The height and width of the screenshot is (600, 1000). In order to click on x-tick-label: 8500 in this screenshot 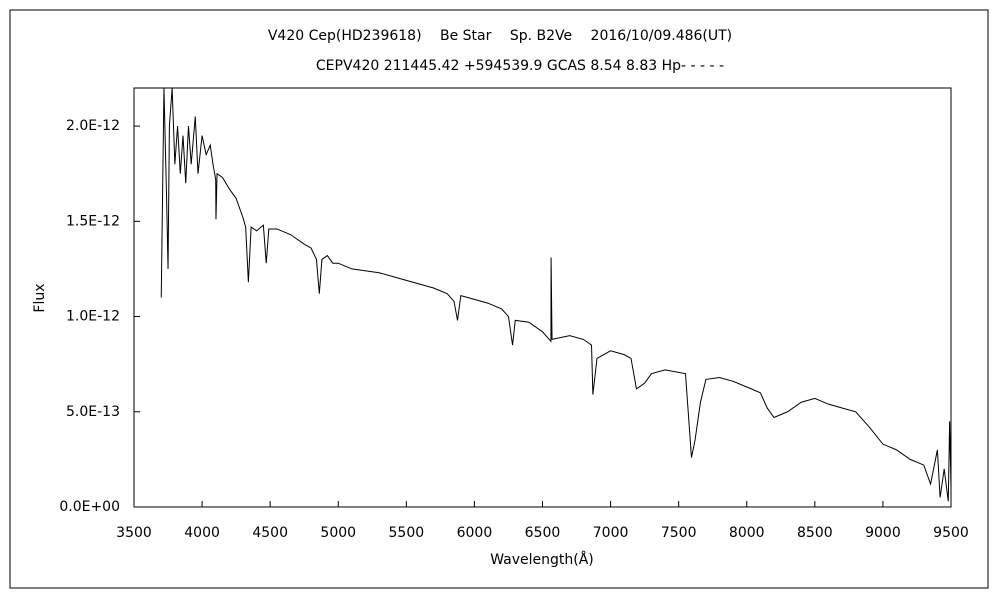, I will do `click(815, 533)`.